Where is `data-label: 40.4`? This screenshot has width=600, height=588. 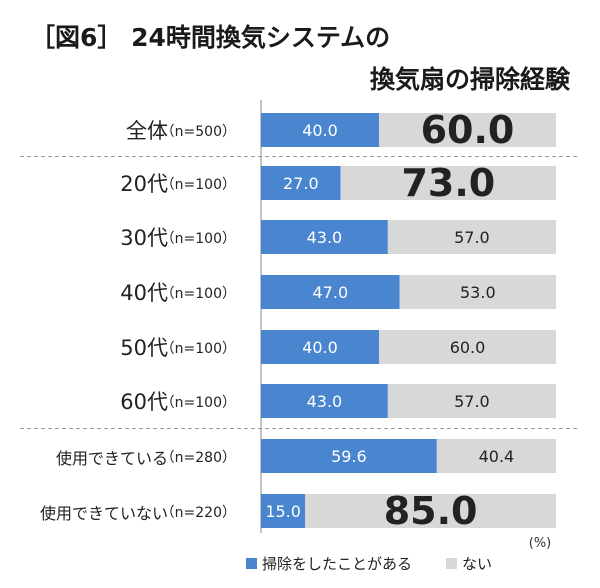 data-label: 40.4 is located at coordinates (497, 456).